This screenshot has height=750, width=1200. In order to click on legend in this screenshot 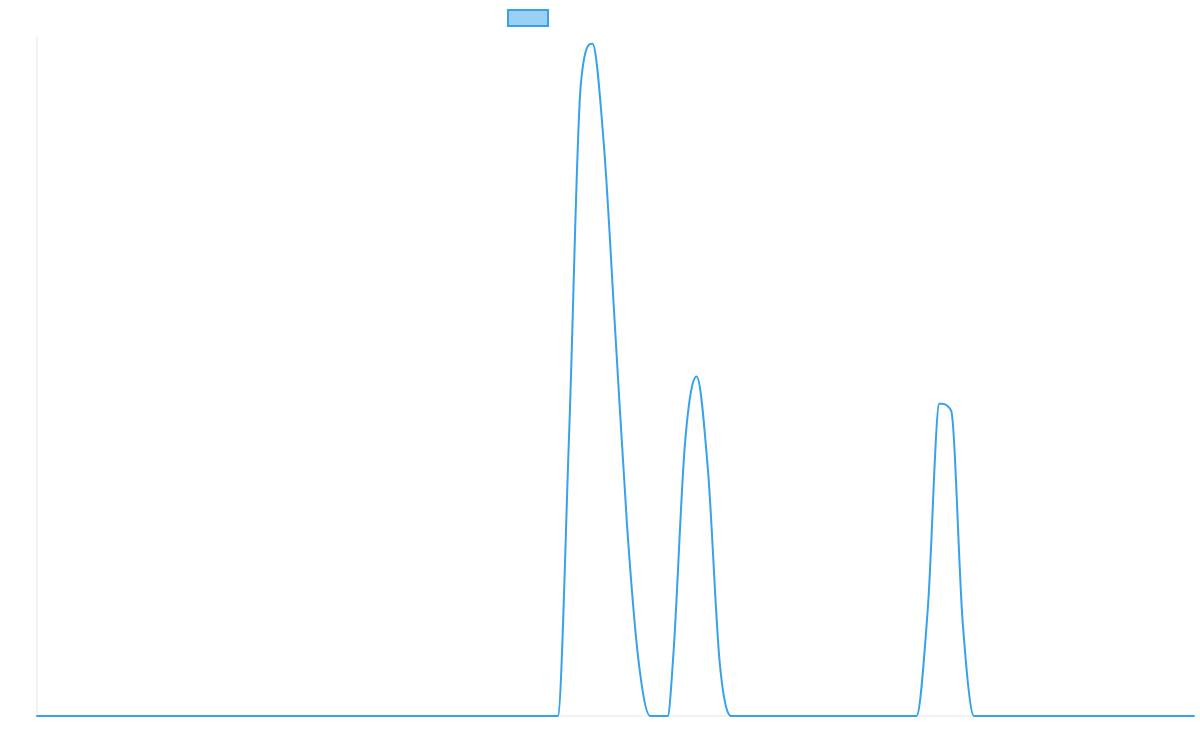, I will do `click(528, 18)`.